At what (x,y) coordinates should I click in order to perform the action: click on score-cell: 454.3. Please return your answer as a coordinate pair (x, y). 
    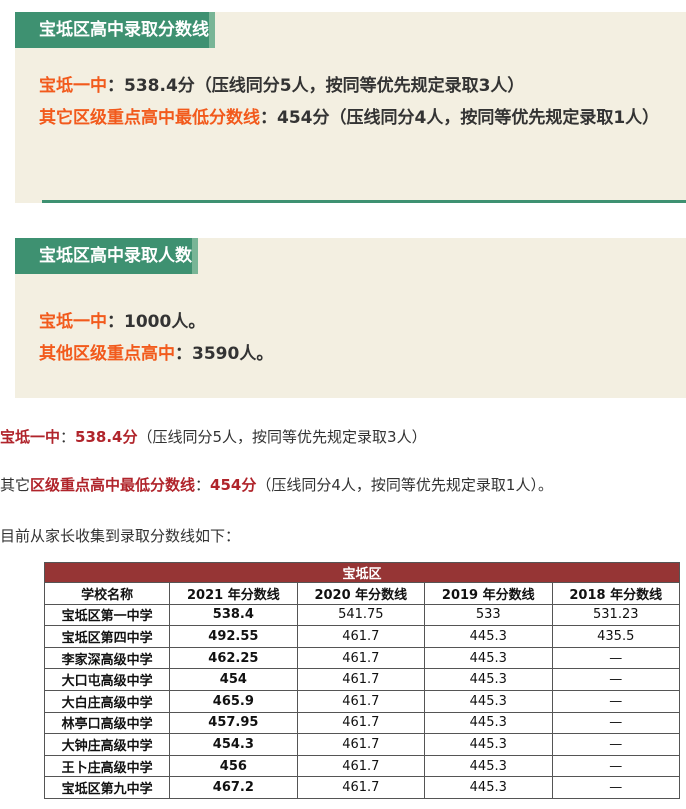
    Looking at the image, I should click on (233, 744).